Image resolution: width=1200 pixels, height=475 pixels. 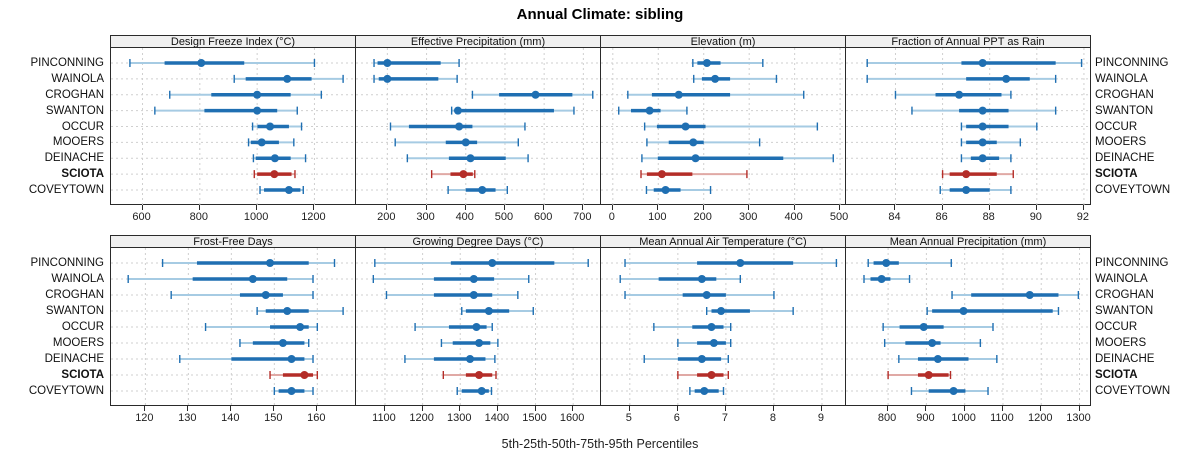 What do you see at coordinates (894, 217) in the screenshot?
I see `x-tick-label: 84` at bounding box center [894, 217].